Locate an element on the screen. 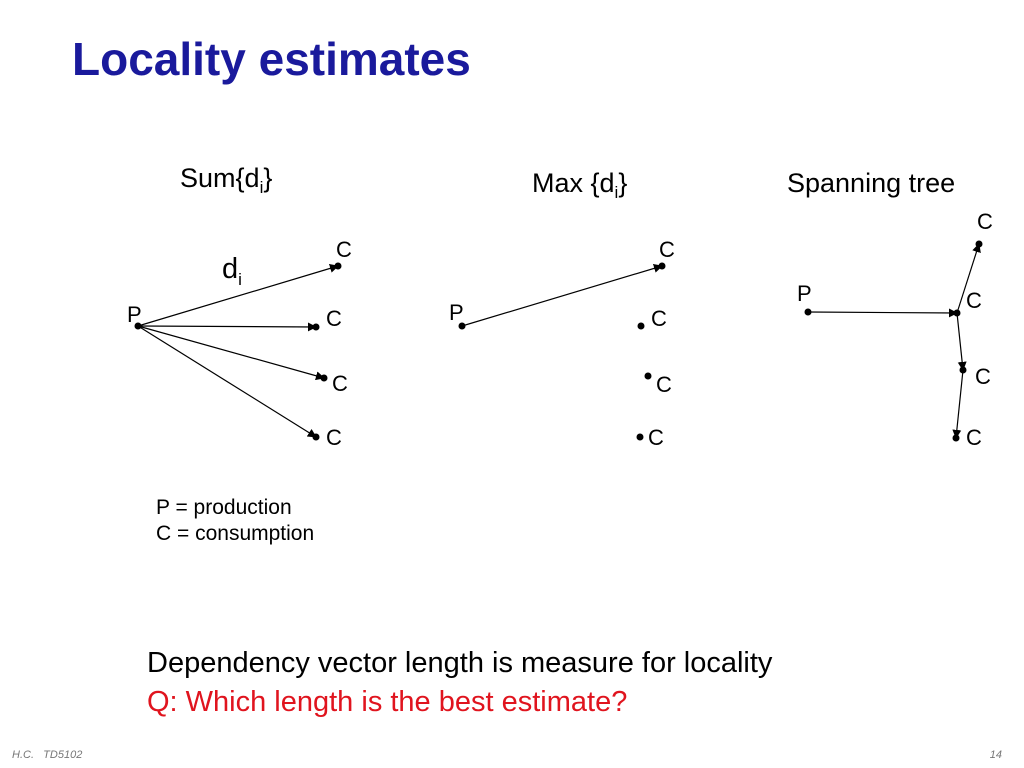 This screenshot has width=1024, height=768. legend-production: P = production is located at coordinates (224, 507).